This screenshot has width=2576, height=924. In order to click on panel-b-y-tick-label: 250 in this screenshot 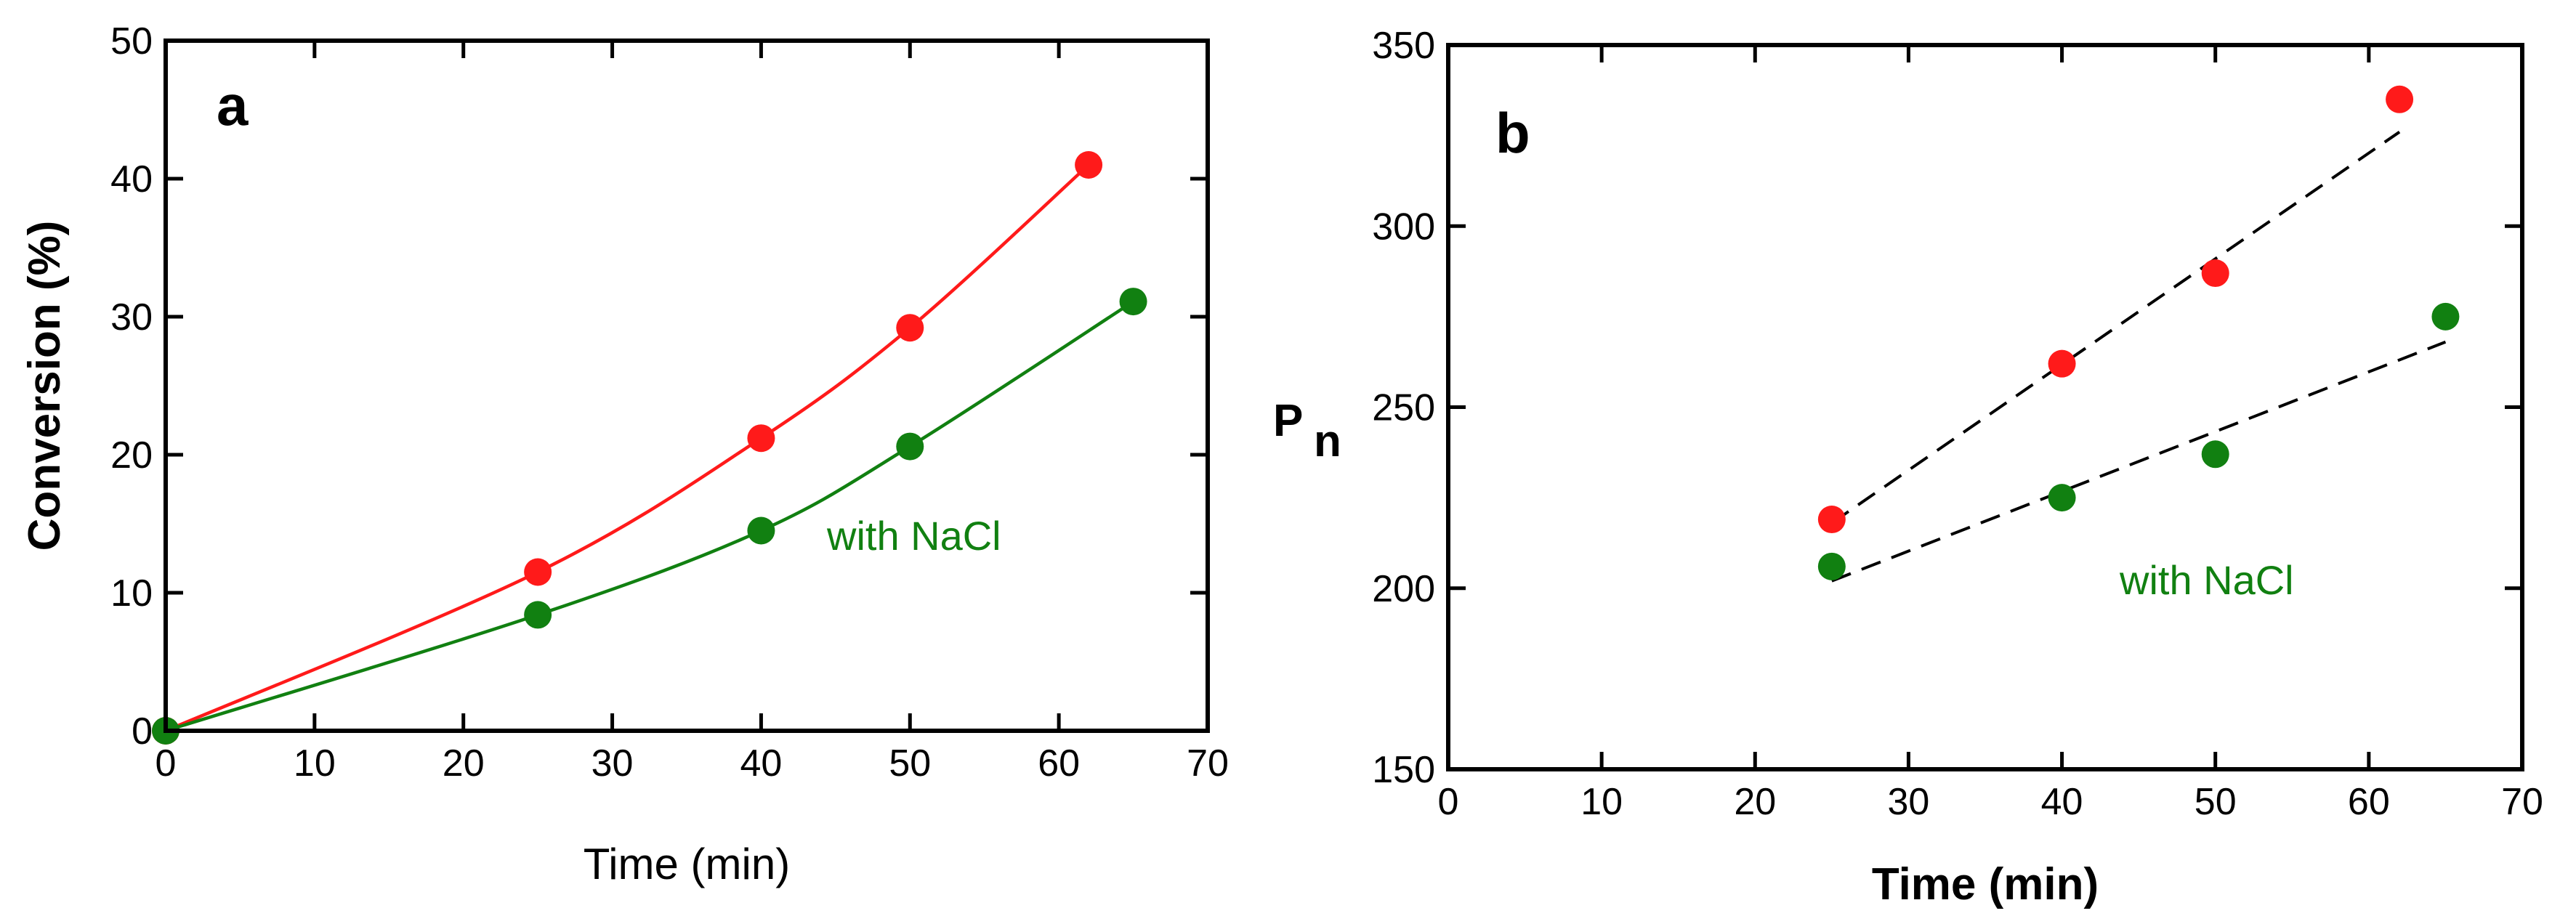, I will do `click(1403, 408)`.